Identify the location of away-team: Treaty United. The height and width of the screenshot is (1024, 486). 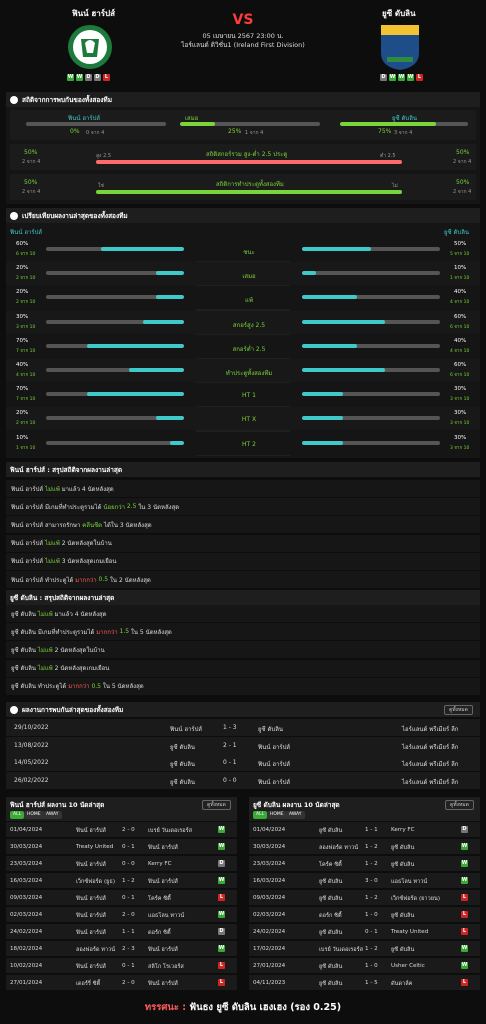
(410, 932).